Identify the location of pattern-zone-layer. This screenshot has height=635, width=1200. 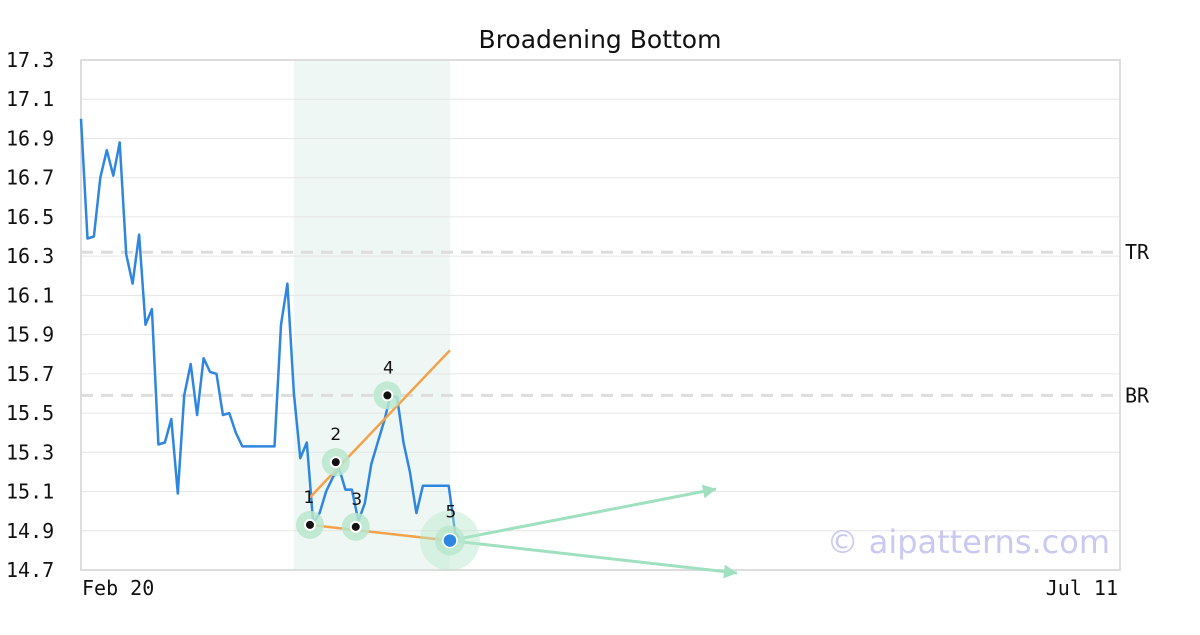
(371, 315).